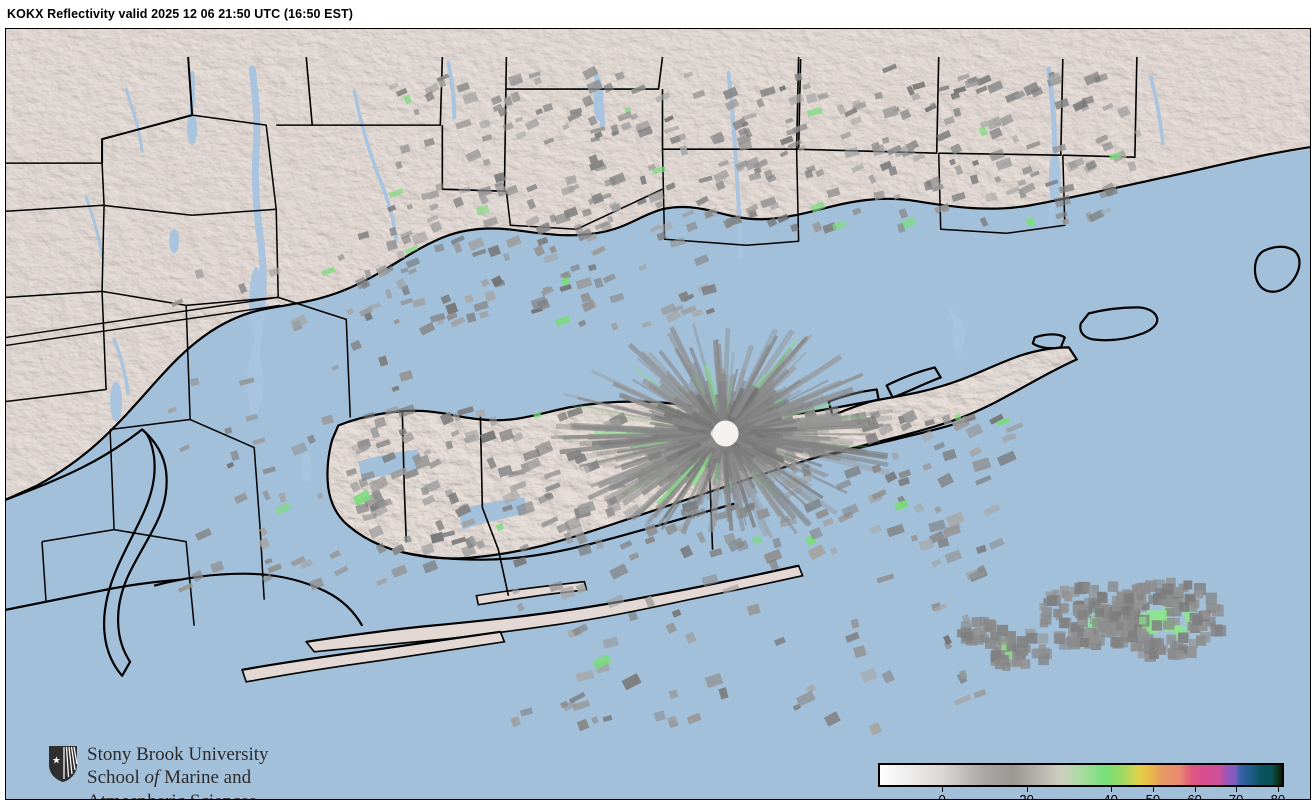 This screenshot has height=811, width=1316. I want to click on colorbar-group: 0 20 40 50 60 70 80, so click(1082, 779).